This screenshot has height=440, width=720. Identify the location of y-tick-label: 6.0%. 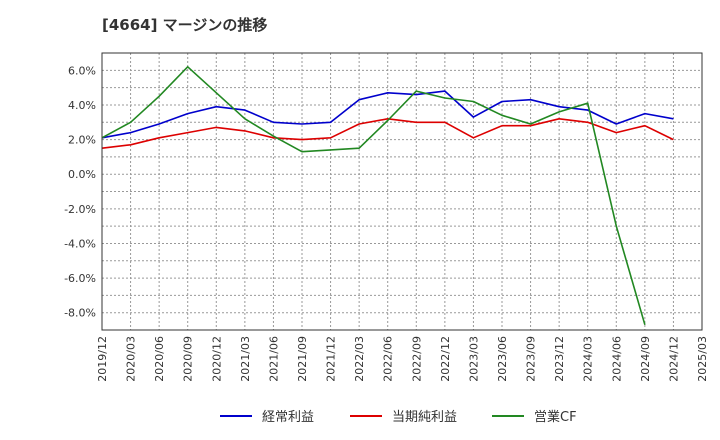
(82, 70).